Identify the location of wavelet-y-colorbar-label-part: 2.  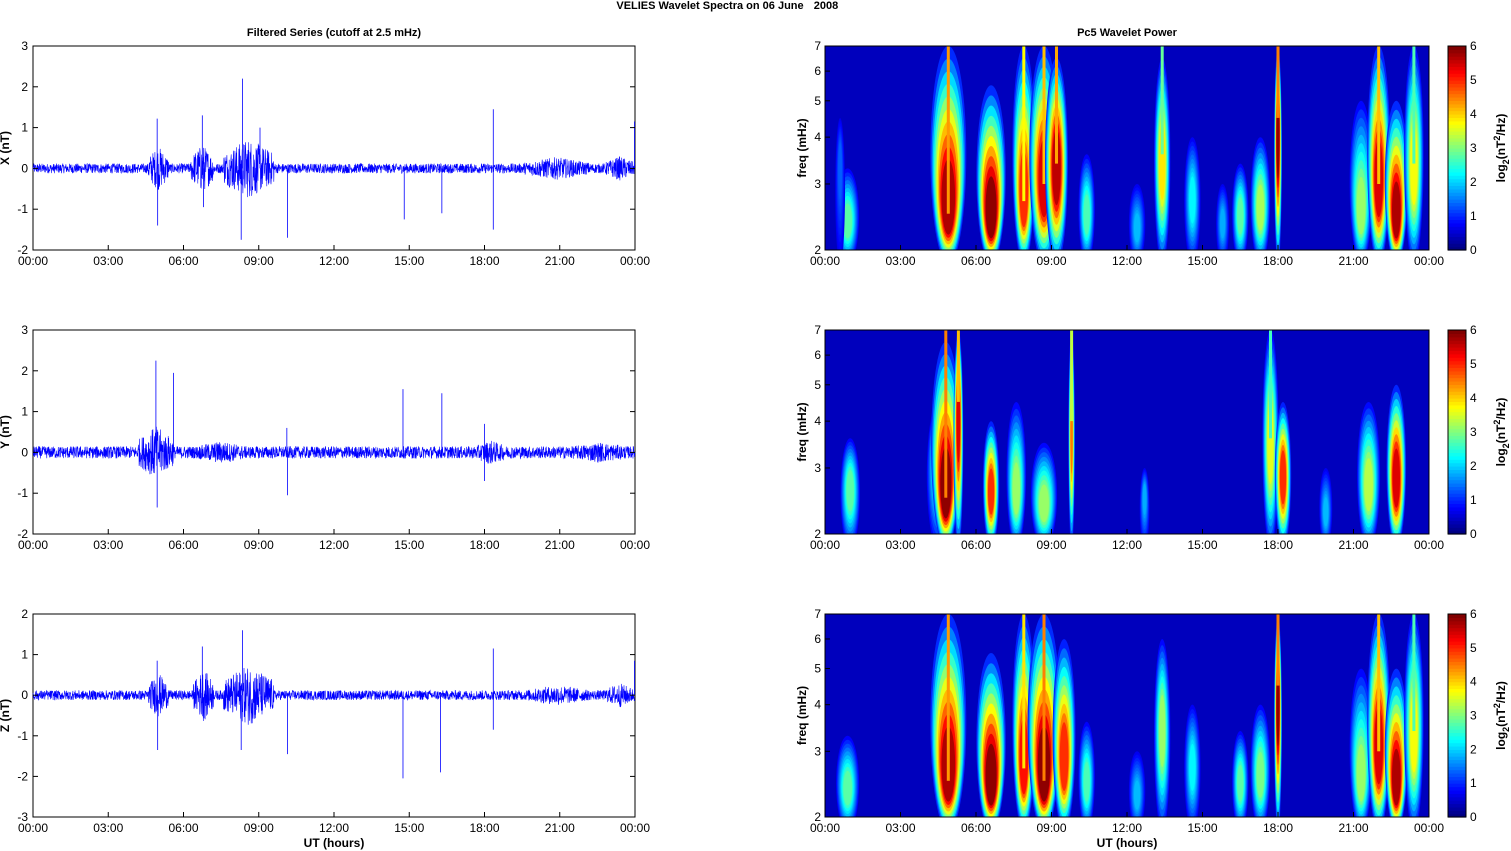
(1506, 445).